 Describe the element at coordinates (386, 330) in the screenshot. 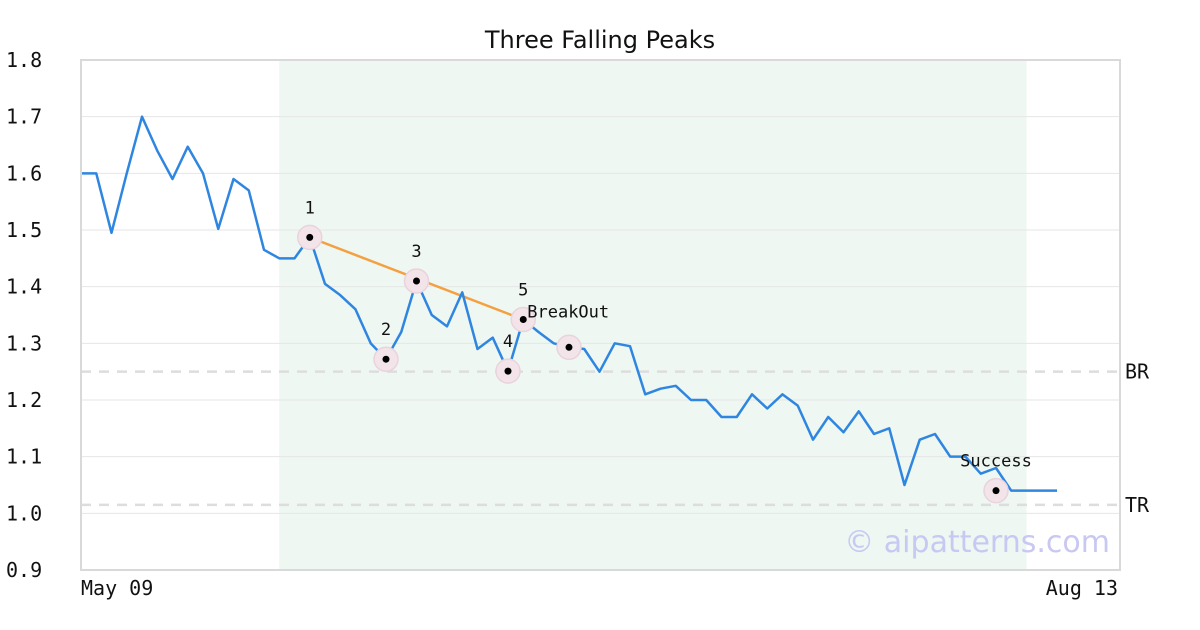

I see `pattern-point-label: 2` at that location.